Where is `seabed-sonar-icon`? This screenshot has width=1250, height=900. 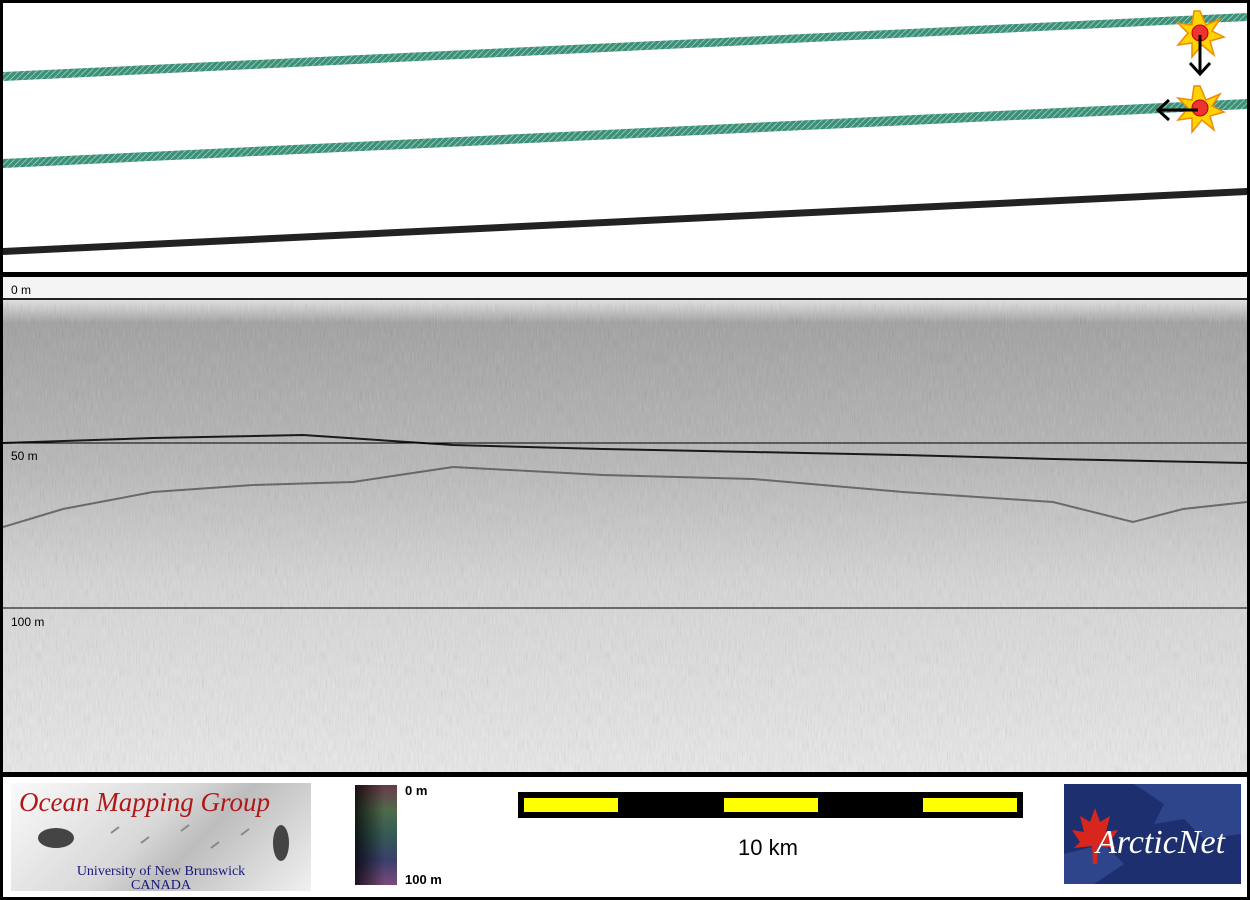
seabed-sonar-icon is located at coordinates (163, 842).